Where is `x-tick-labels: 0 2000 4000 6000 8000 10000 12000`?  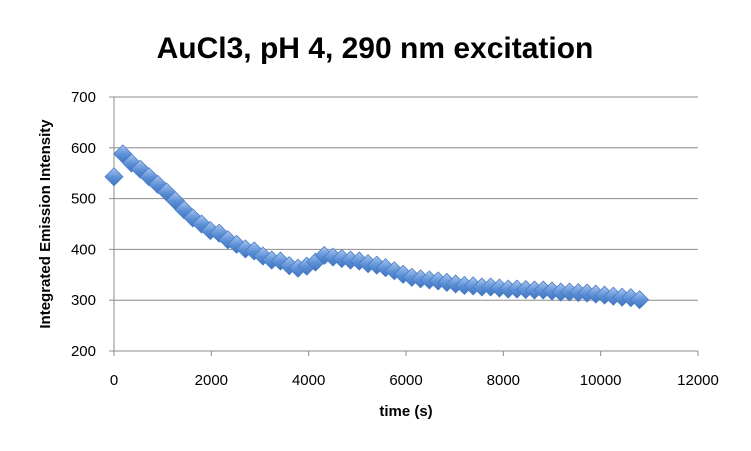
x-tick-labels: 0 2000 4000 6000 8000 10000 12000 is located at coordinates (414, 380).